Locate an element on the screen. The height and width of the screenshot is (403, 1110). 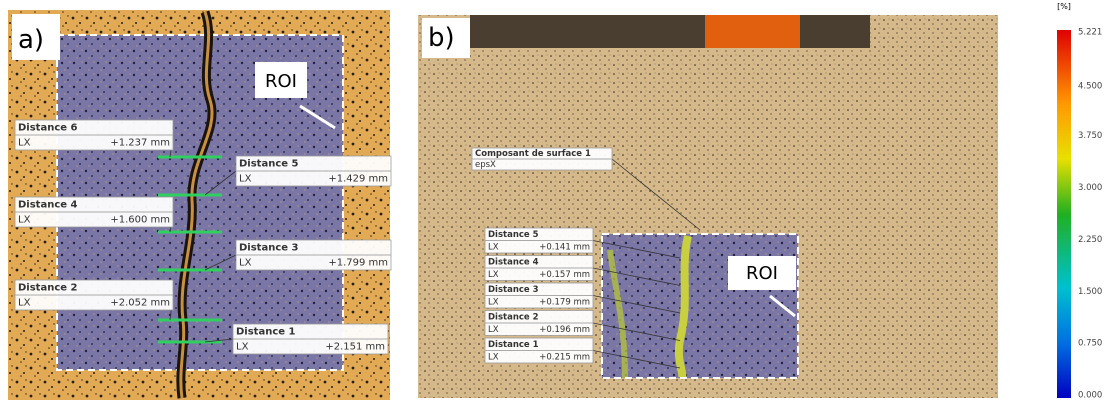
colorbar-tick-label: 3.000 is located at coordinates (1090, 188).